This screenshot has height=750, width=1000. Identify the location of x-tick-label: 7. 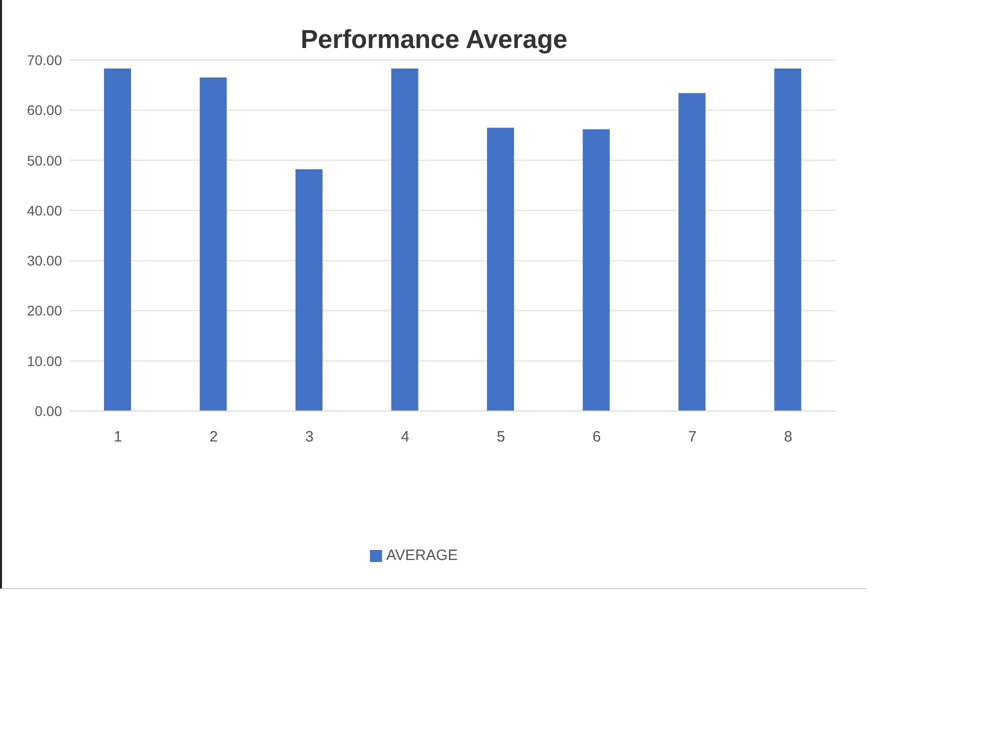
(692, 437).